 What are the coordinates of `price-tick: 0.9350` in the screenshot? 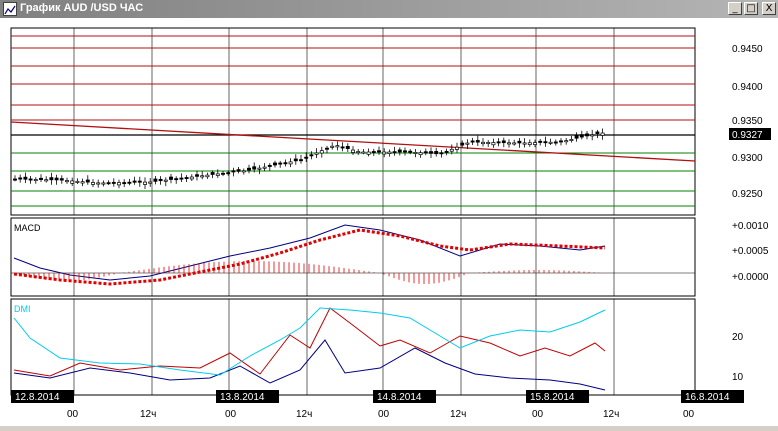 It's located at (747, 121).